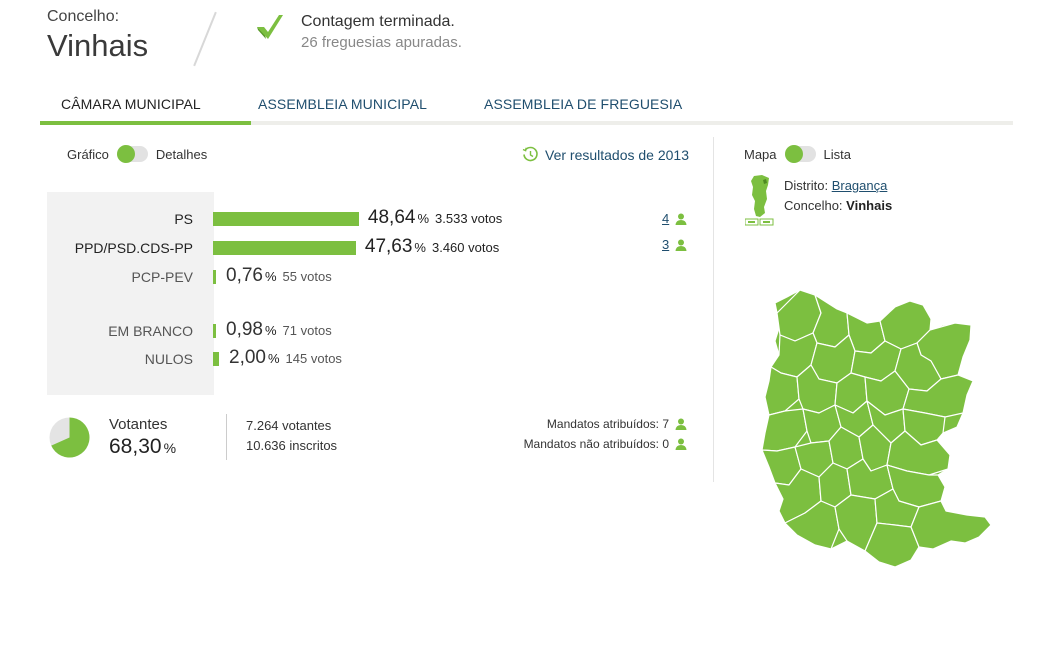 The width and height of the screenshot is (1063, 648). What do you see at coordinates (226, 437) in the screenshot?
I see `turnout-divider` at bounding box center [226, 437].